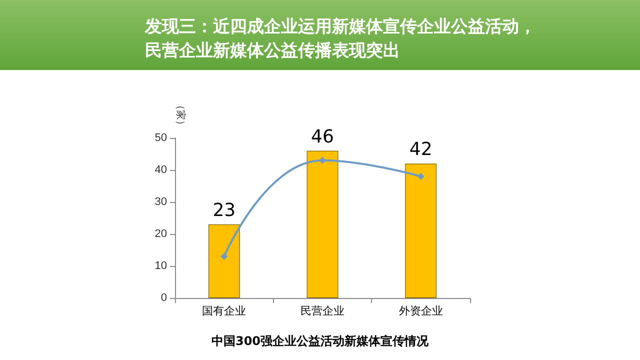  Describe the element at coordinates (160, 266) in the screenshot. I see `y-tick-label: 10` at that location.